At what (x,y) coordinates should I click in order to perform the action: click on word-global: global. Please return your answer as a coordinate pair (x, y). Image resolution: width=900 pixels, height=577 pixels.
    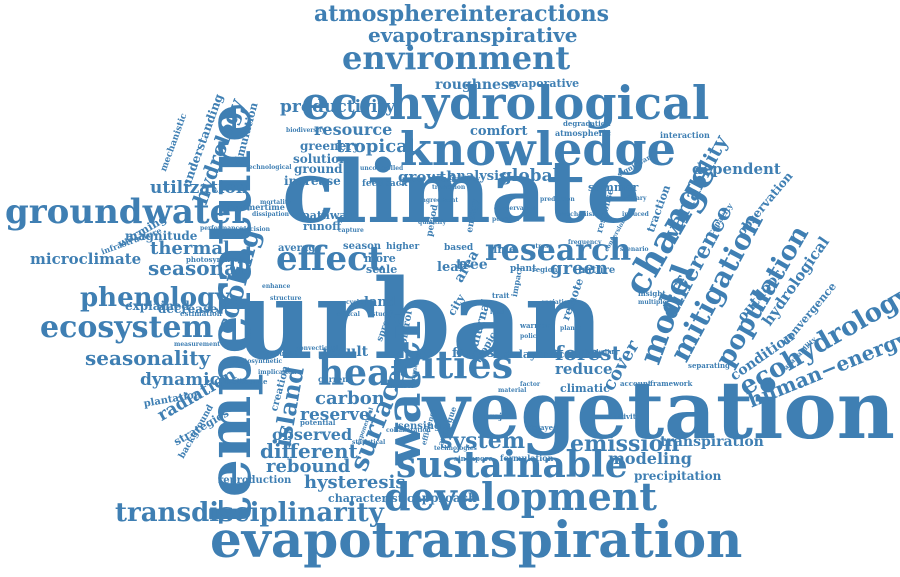
    Looking at the image, I should click on (529, 176).